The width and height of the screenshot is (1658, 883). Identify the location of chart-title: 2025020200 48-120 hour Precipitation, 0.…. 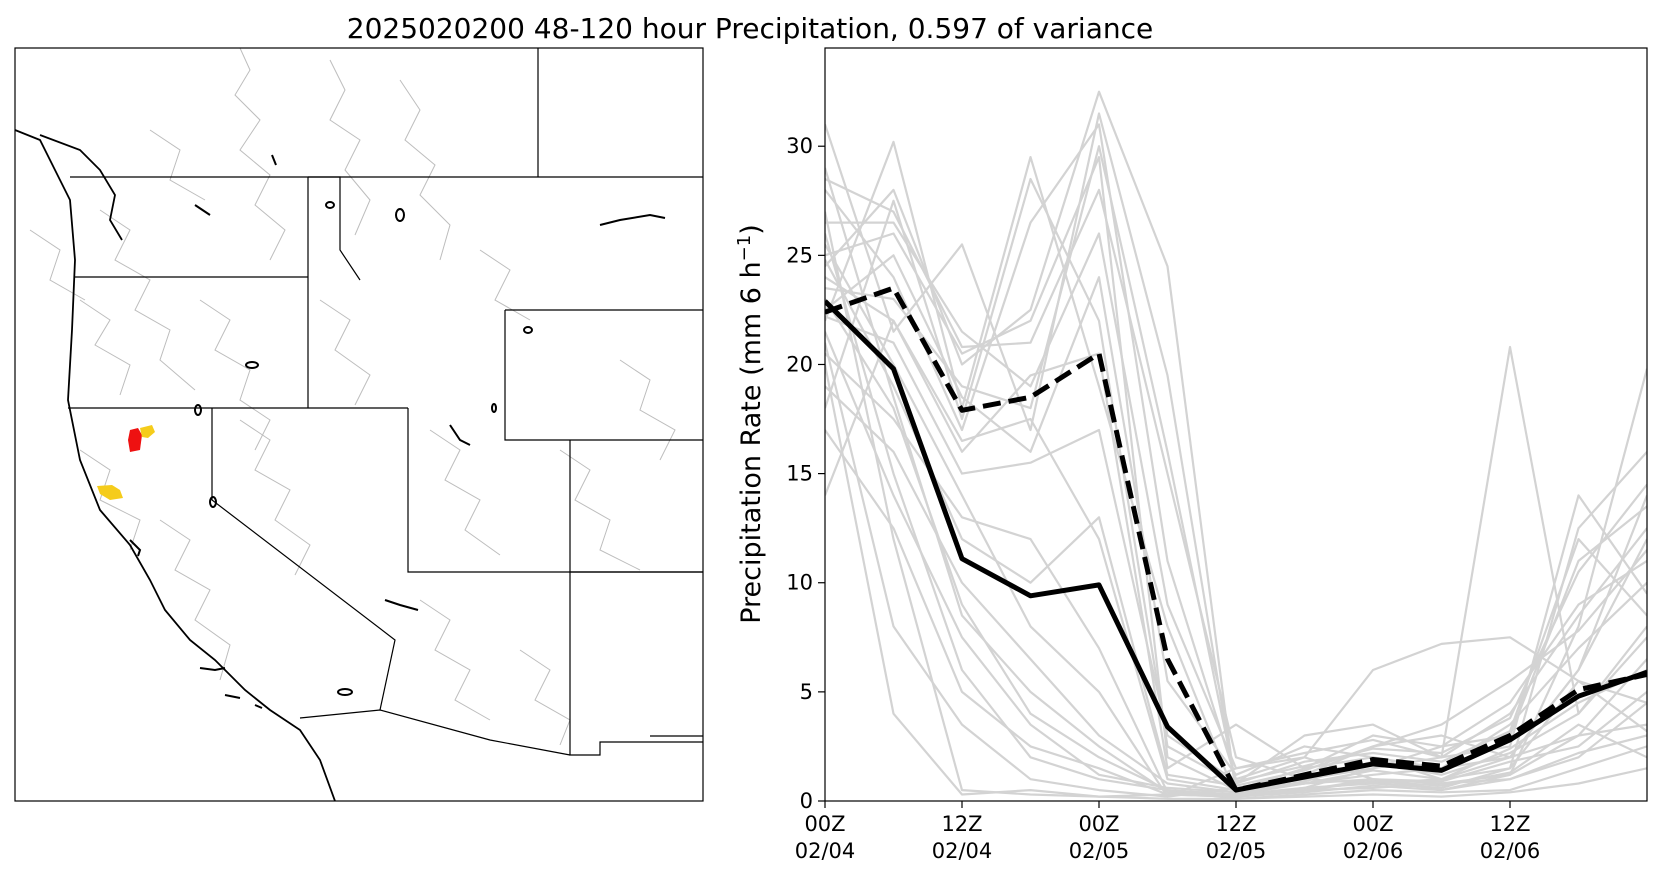
(750, 28).